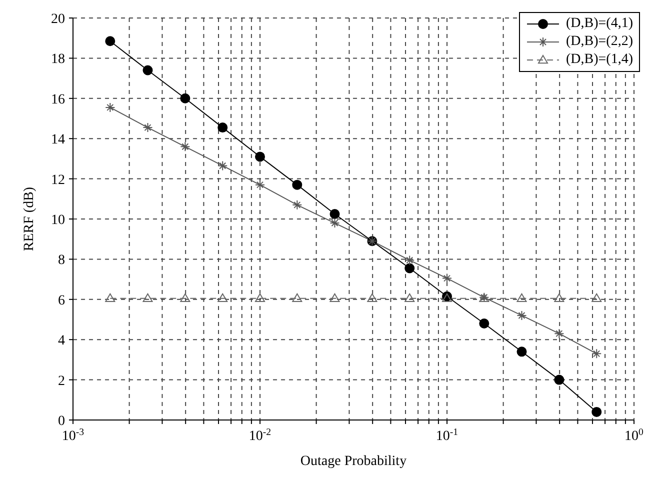  I want to click on y-tick-label: 0, so click(61, 421).